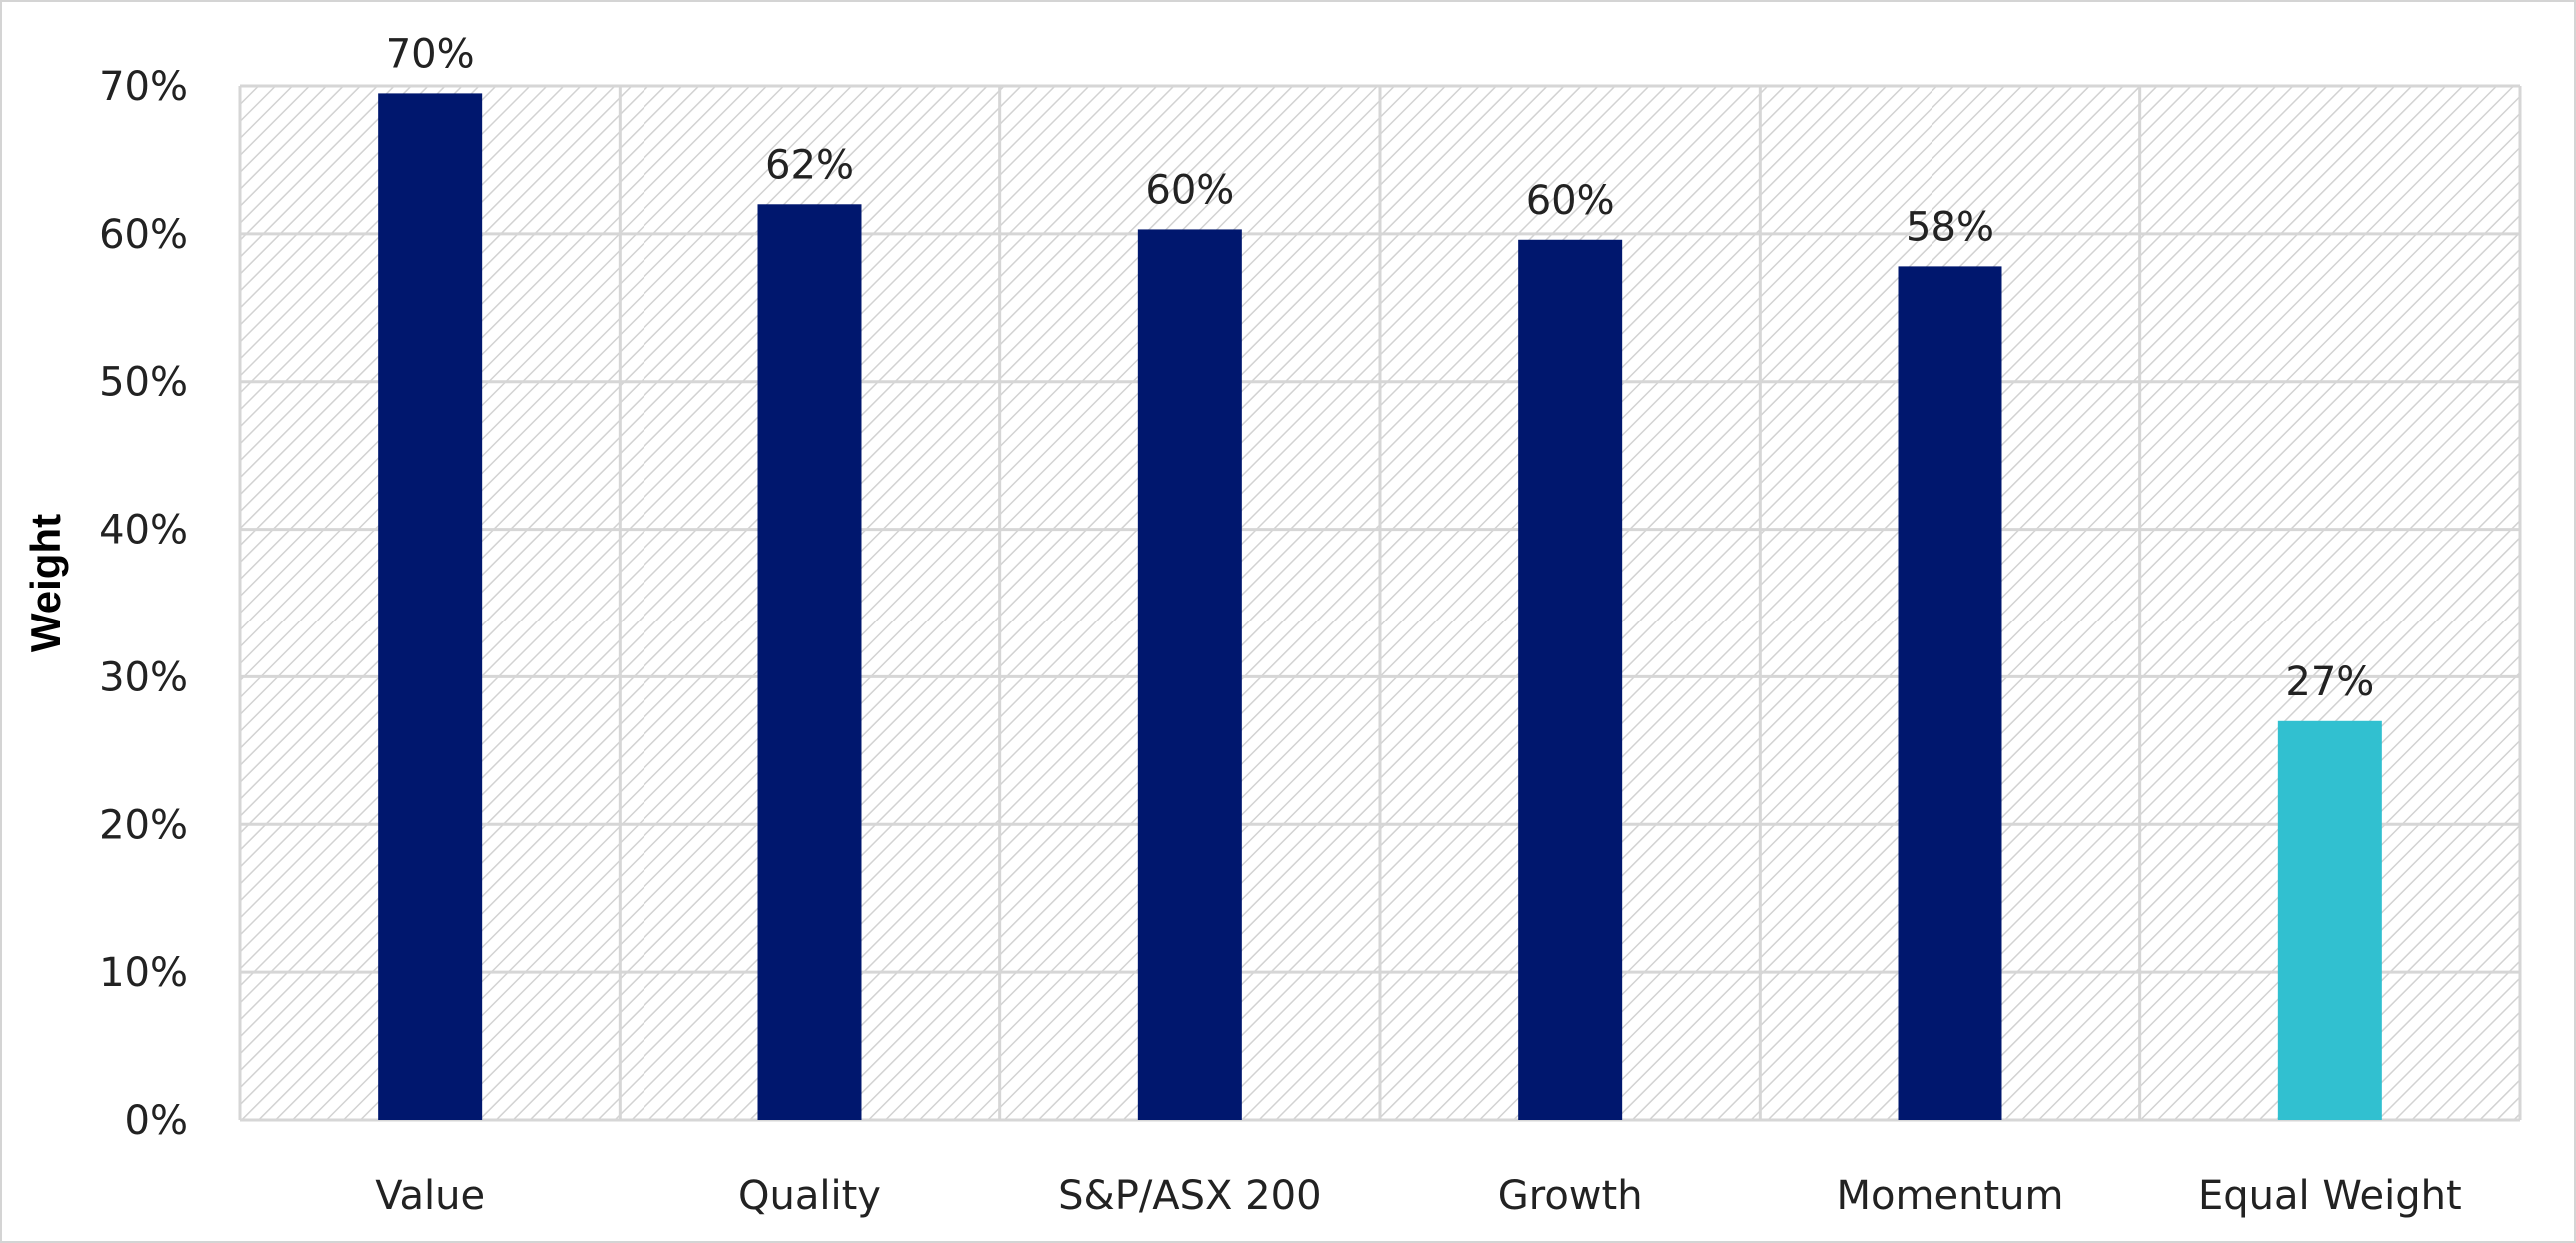 The height and width of the screenshot is (1243, 2576). What do you see at coordinates (156, 1121) in the screenshot?
I see `y-tick-label-0: 0%` at bounding box center [156, 1121].